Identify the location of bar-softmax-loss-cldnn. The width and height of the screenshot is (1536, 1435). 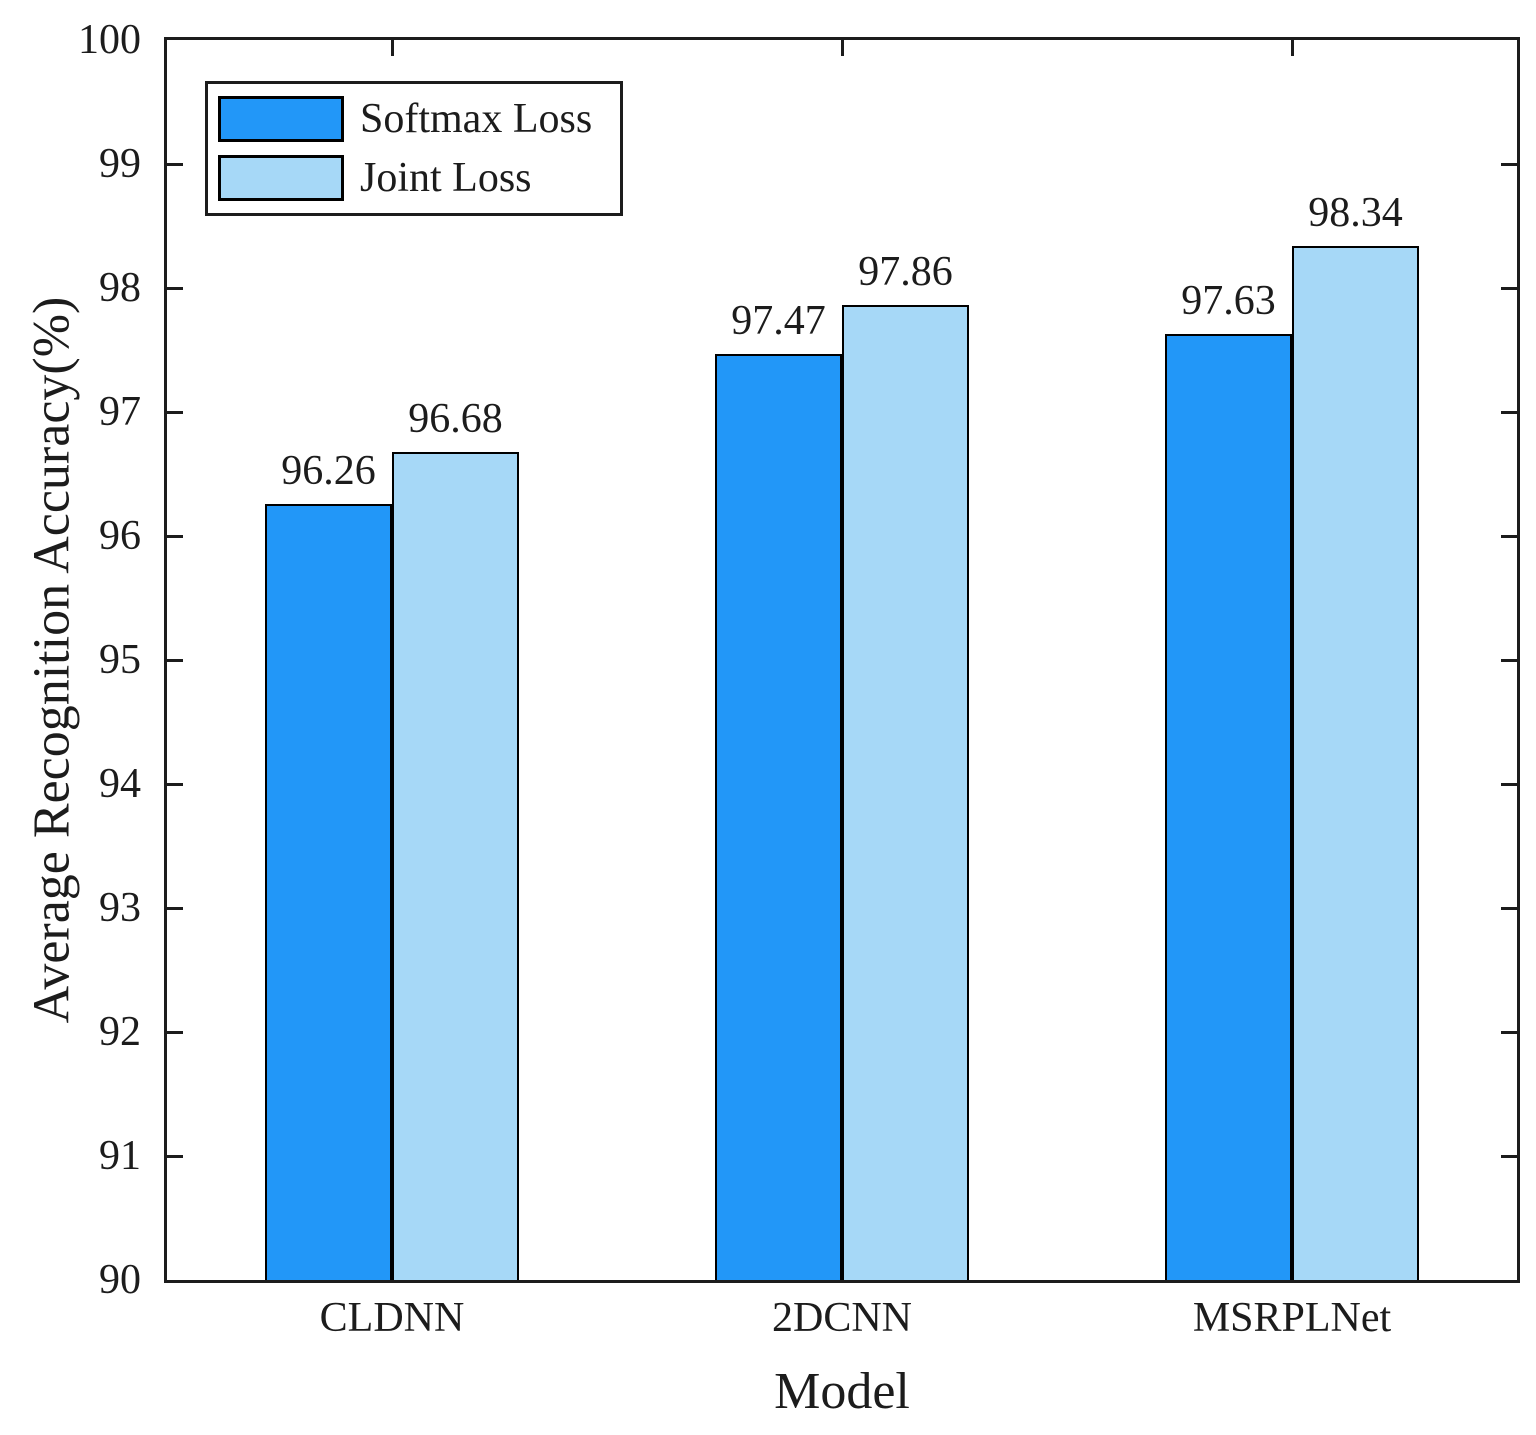
(328, 891).